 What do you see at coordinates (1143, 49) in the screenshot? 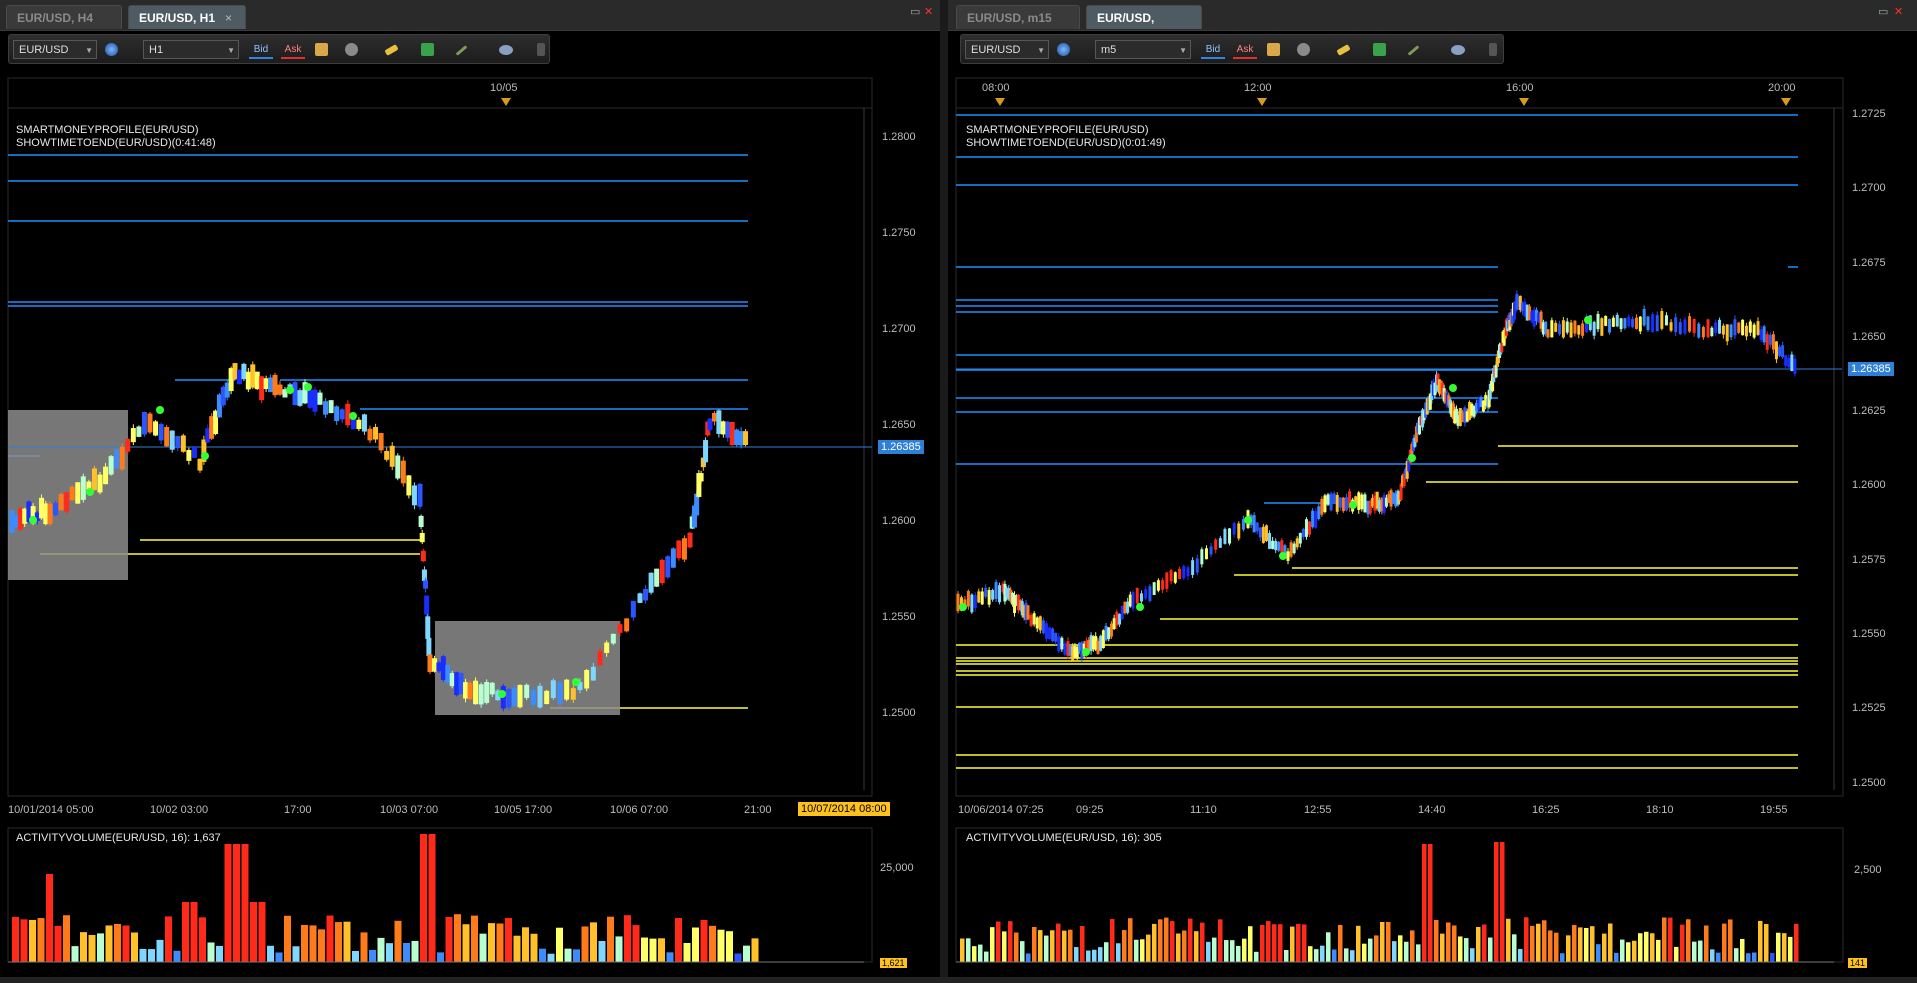
I see `timeframe-select: m5 ▼` at bounding box center [1143, 49].